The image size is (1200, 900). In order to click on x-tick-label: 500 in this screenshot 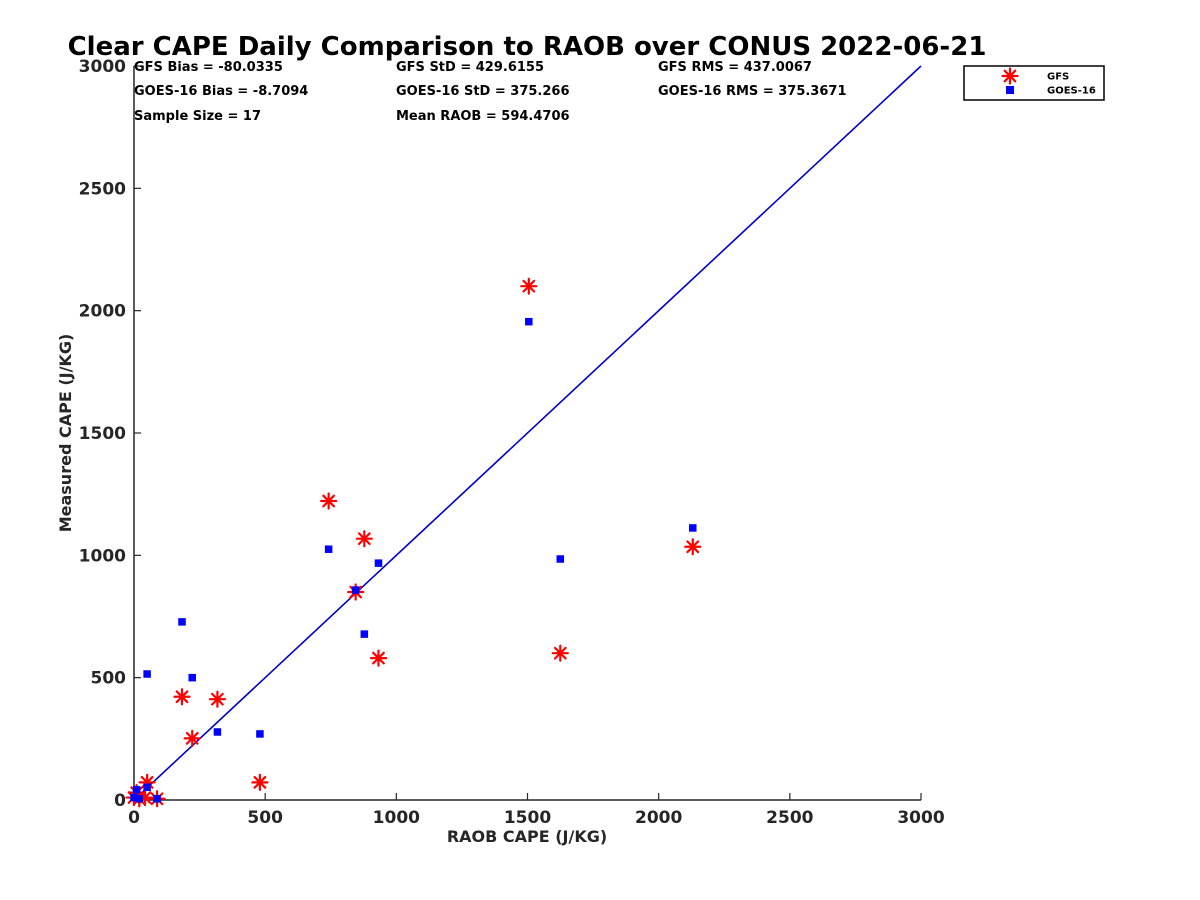, I will do `click(265, 818)`.